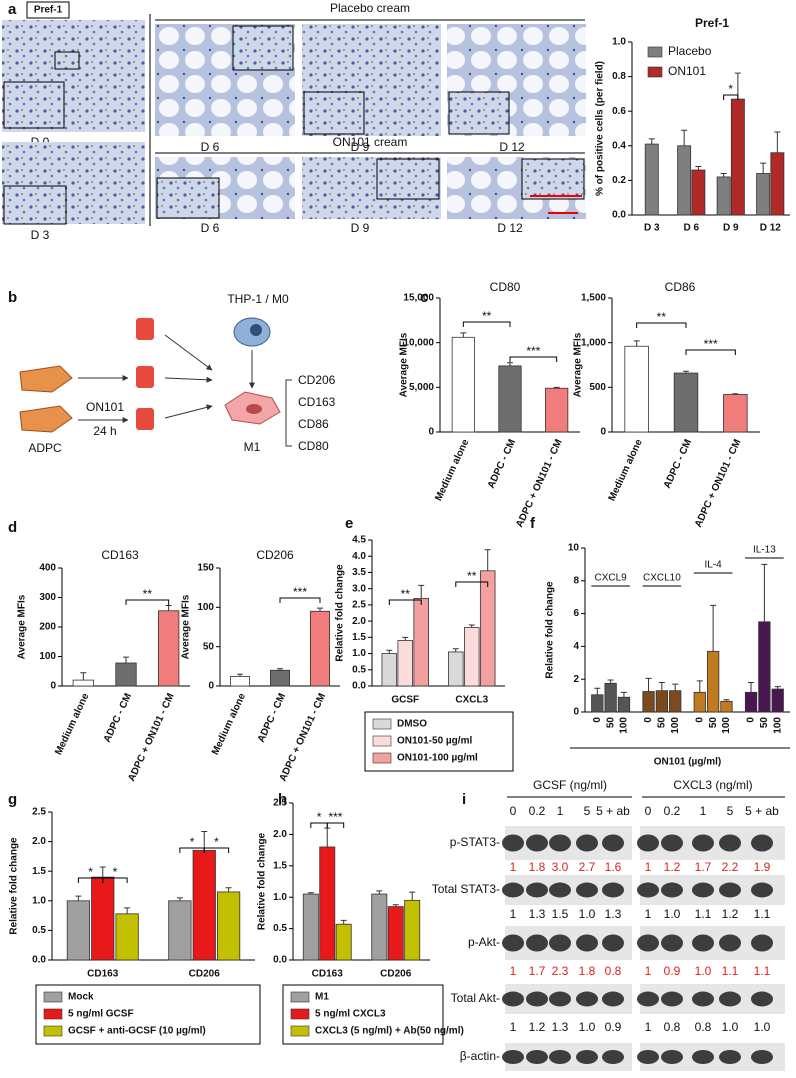  Describe the element at coordinates (104, 431) in the screenshot. I see `time-label: 24 h` at that location.